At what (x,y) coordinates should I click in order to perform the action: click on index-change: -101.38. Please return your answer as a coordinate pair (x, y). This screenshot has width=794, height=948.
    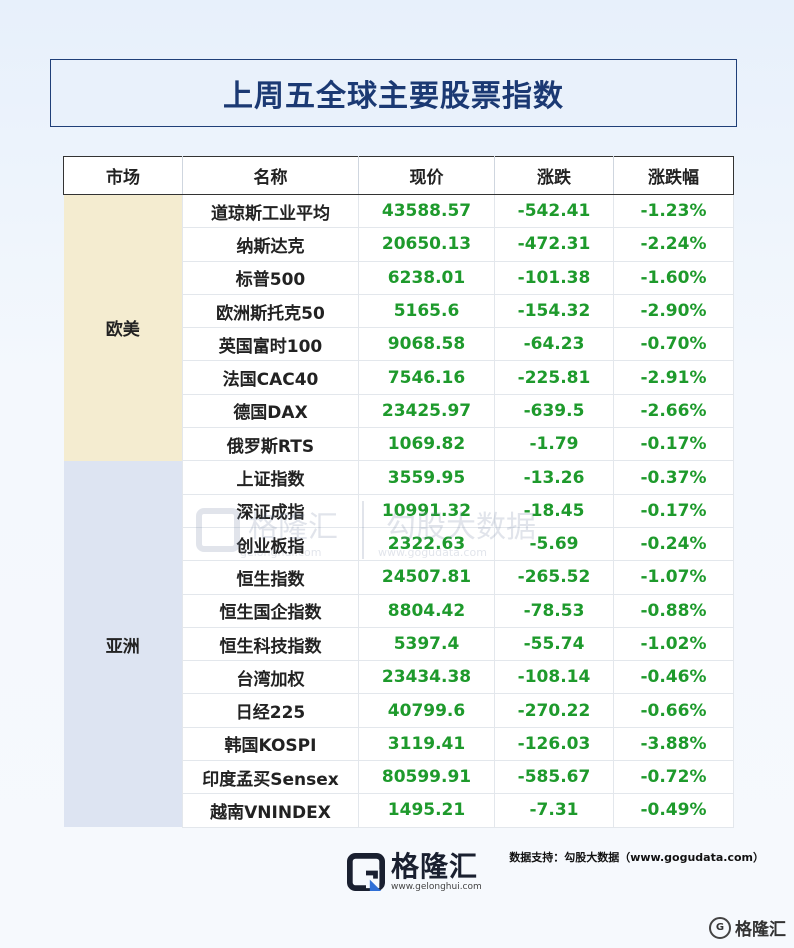
    Looking at the image, I should click on (554, 278).